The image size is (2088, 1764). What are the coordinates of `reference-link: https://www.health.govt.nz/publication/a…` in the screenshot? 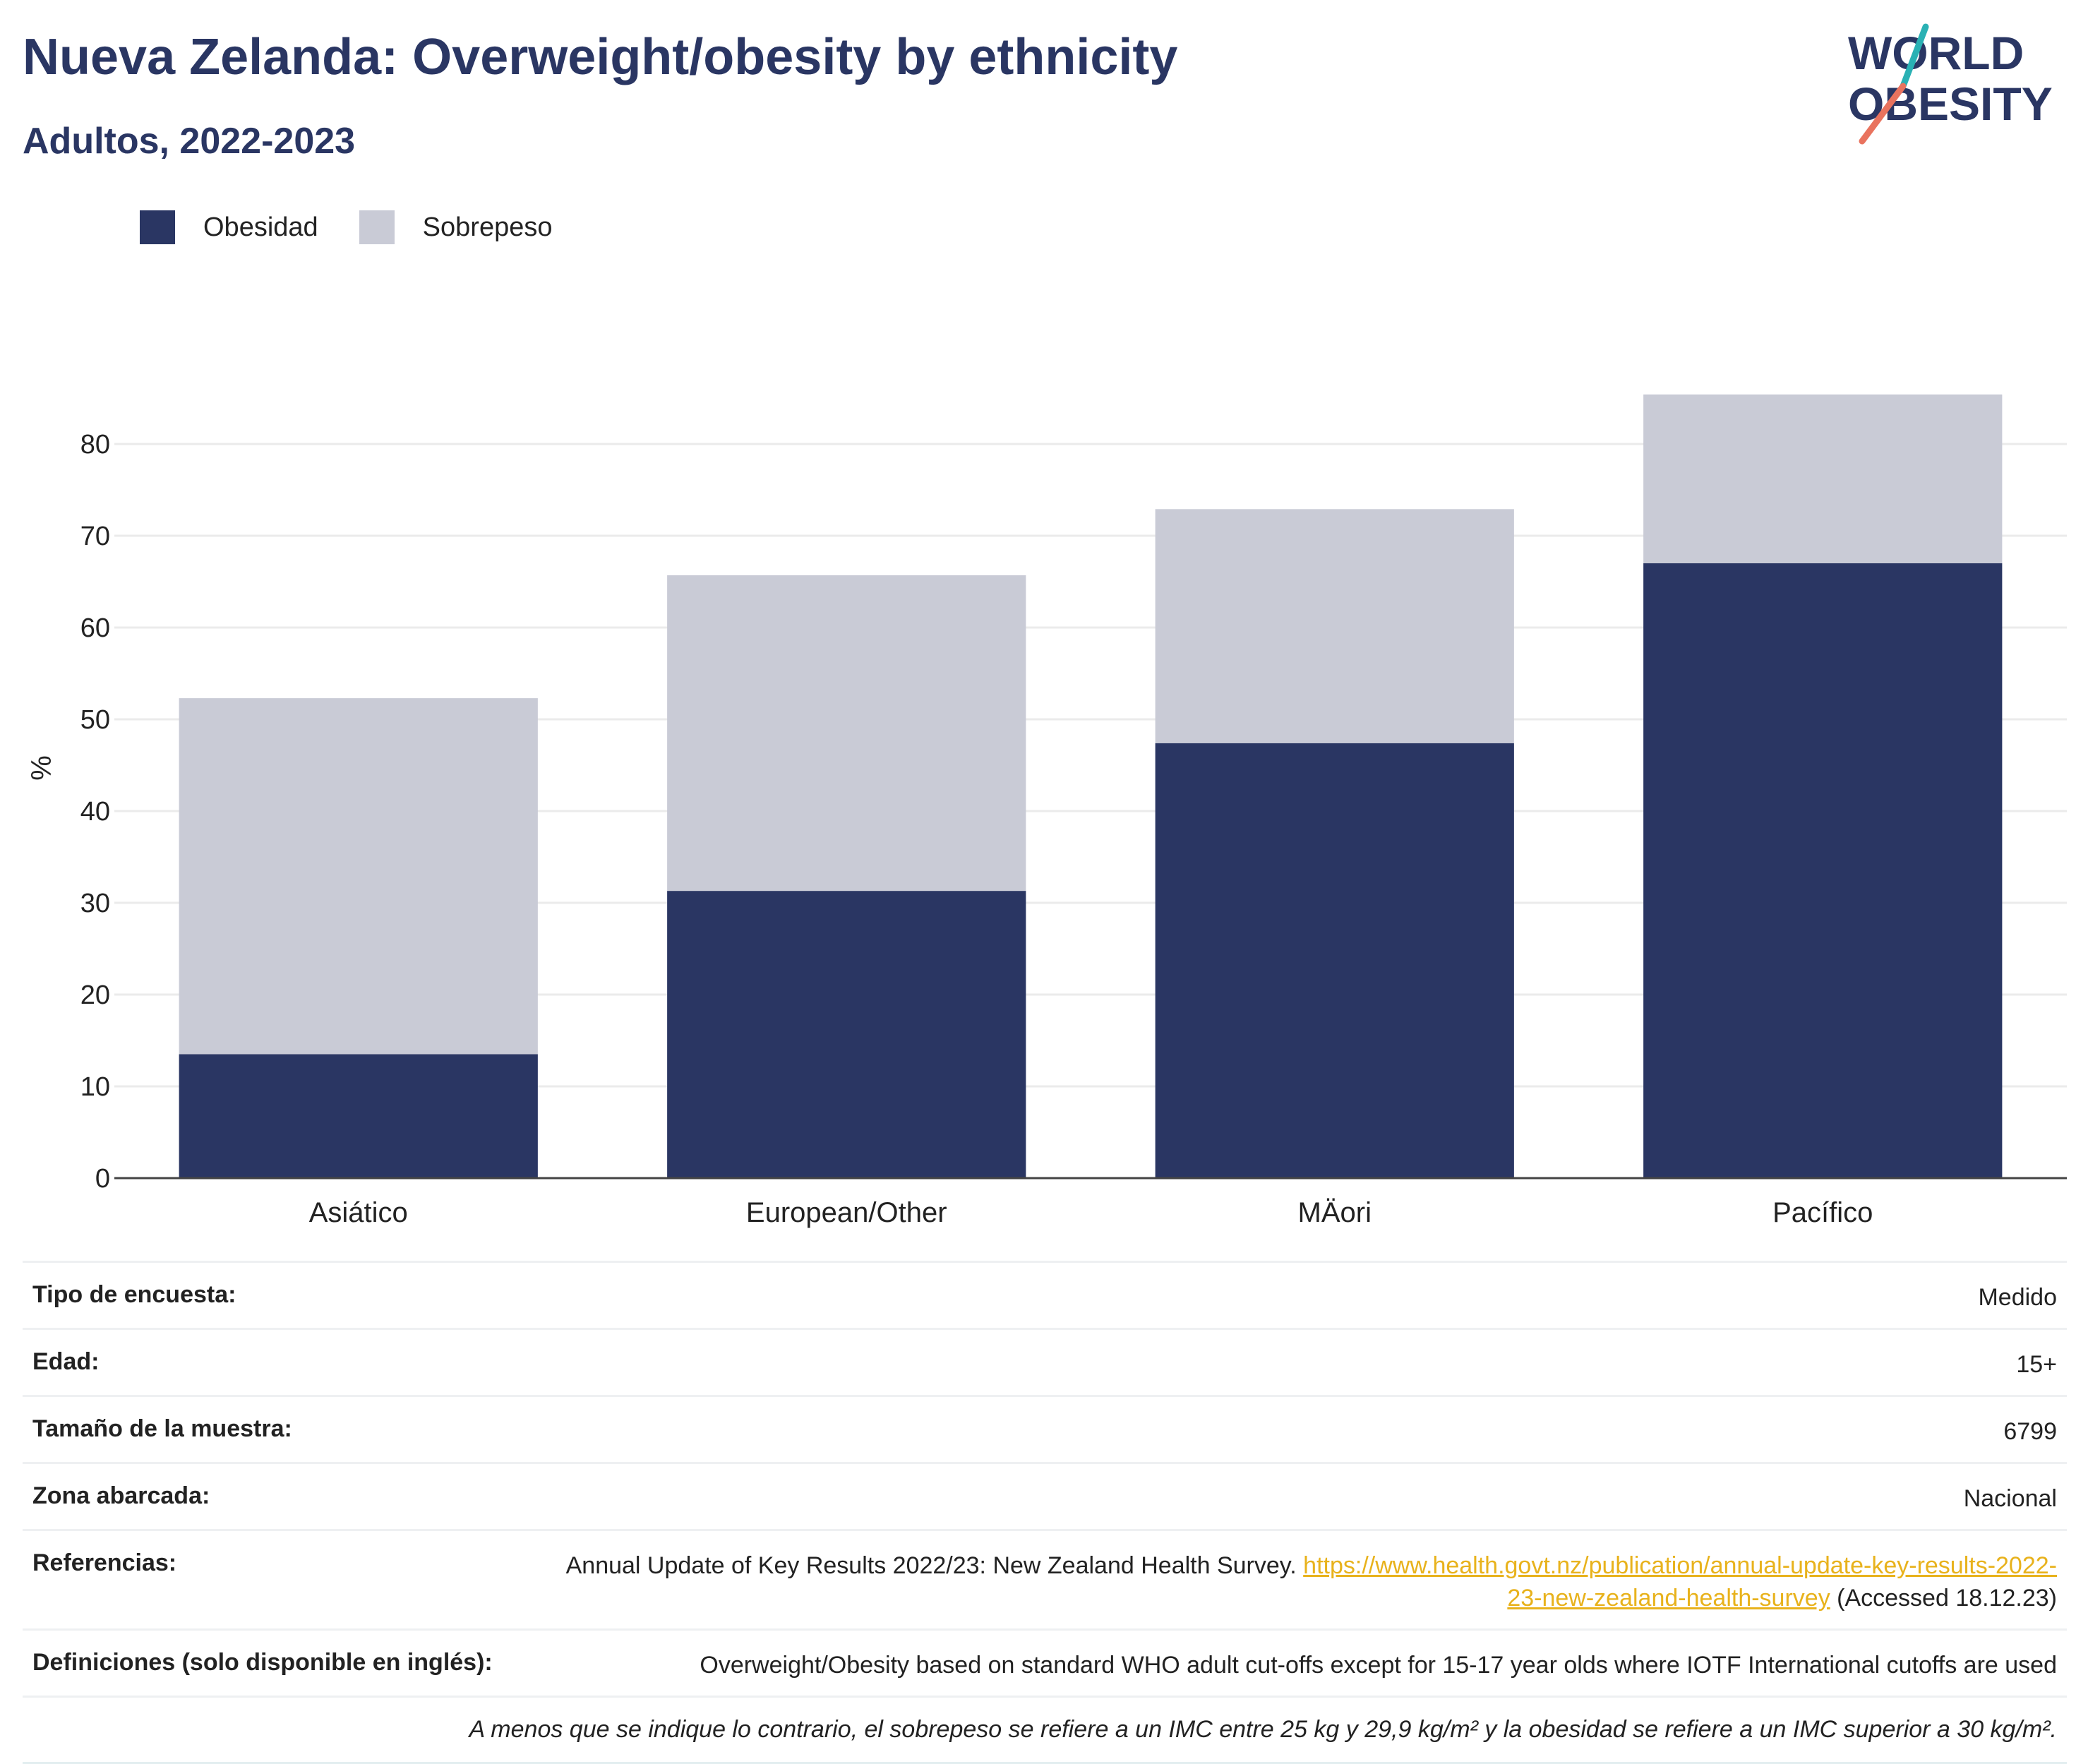 It's located at (1680, 1582).